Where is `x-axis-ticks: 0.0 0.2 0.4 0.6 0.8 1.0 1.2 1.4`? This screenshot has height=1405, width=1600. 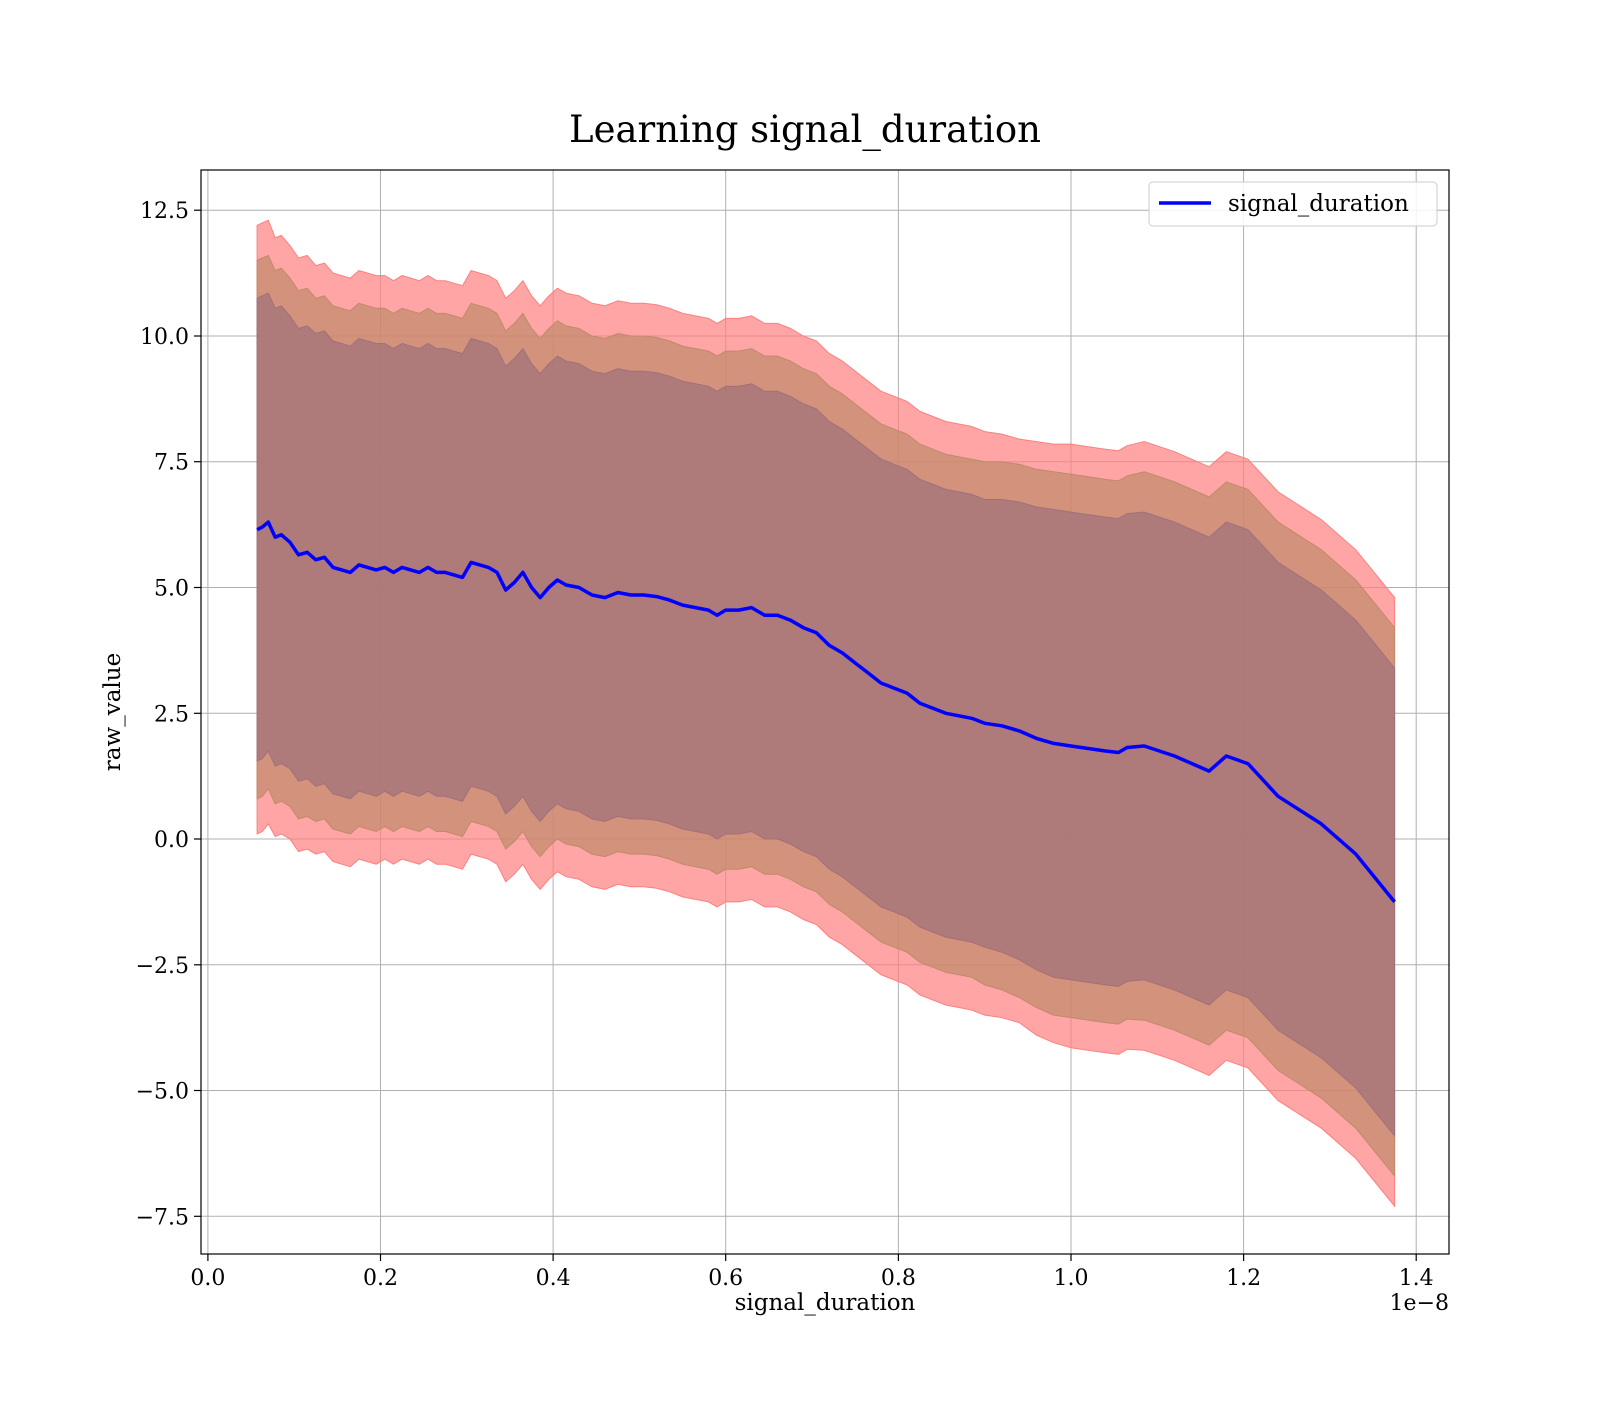 x-axis-ticks: 0.0 0.2 0.4 0.6 0.8 1.0 1.2 1.4 is located at coordinates (812, 1272).